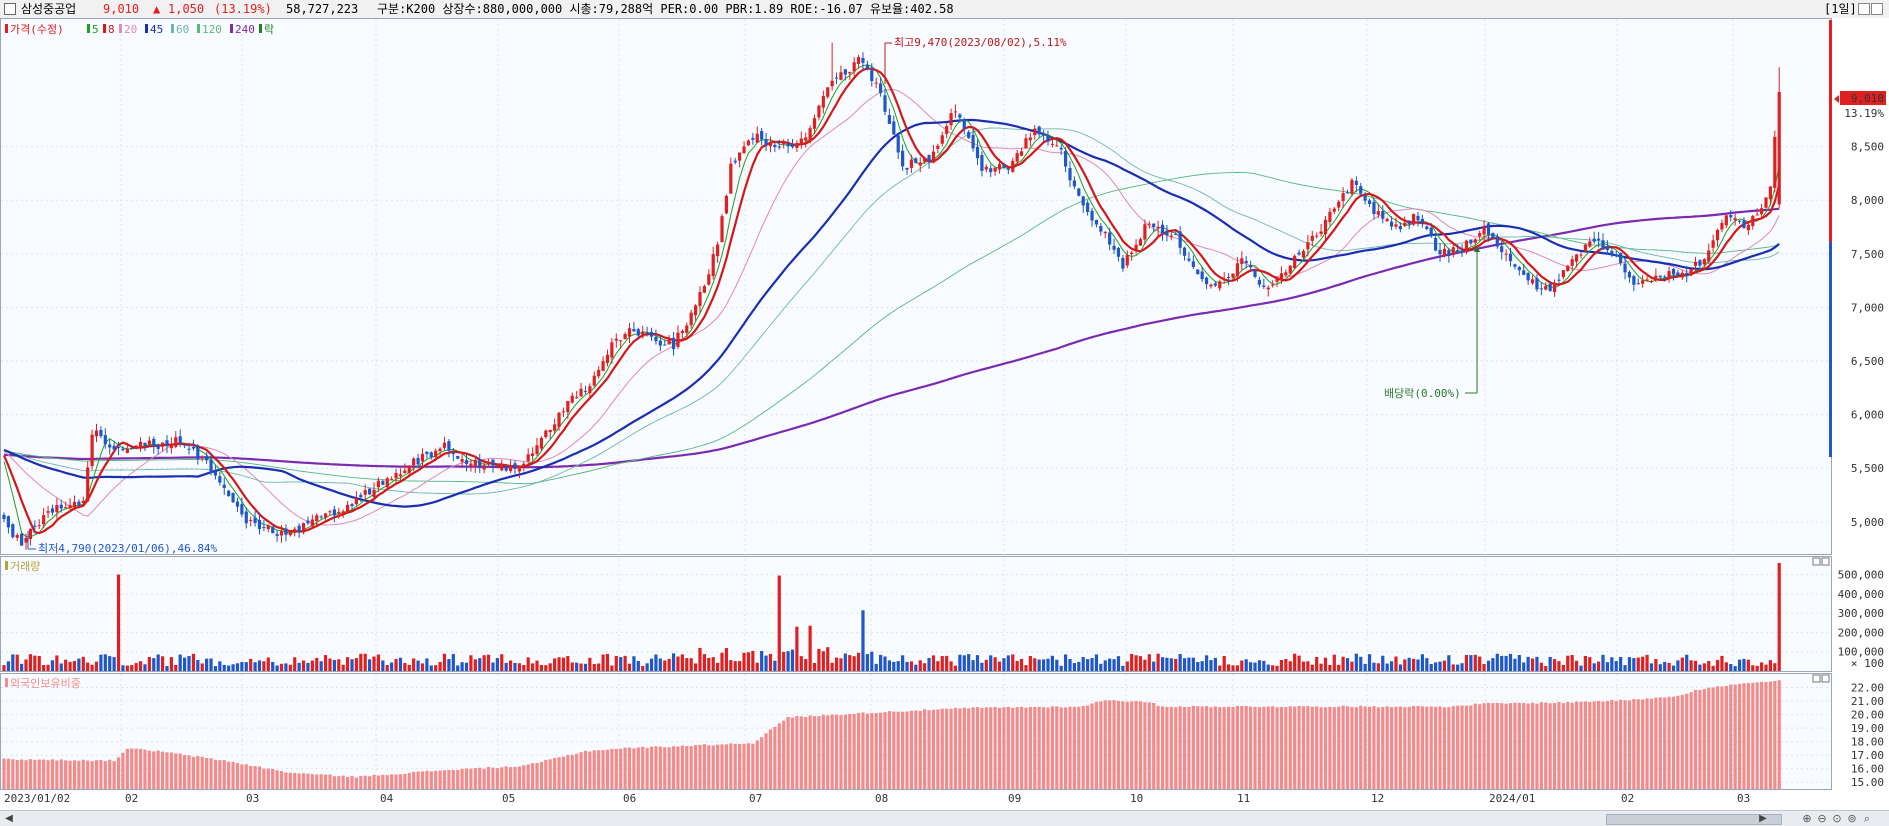 The image size is (1889, 826). I want to click on foreign-pane-min-icon, so click(1816, 678).